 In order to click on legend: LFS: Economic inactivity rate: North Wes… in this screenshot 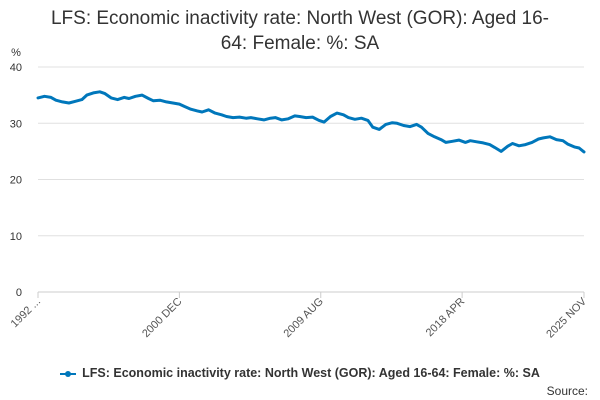, I will do `click(300, 373)`.